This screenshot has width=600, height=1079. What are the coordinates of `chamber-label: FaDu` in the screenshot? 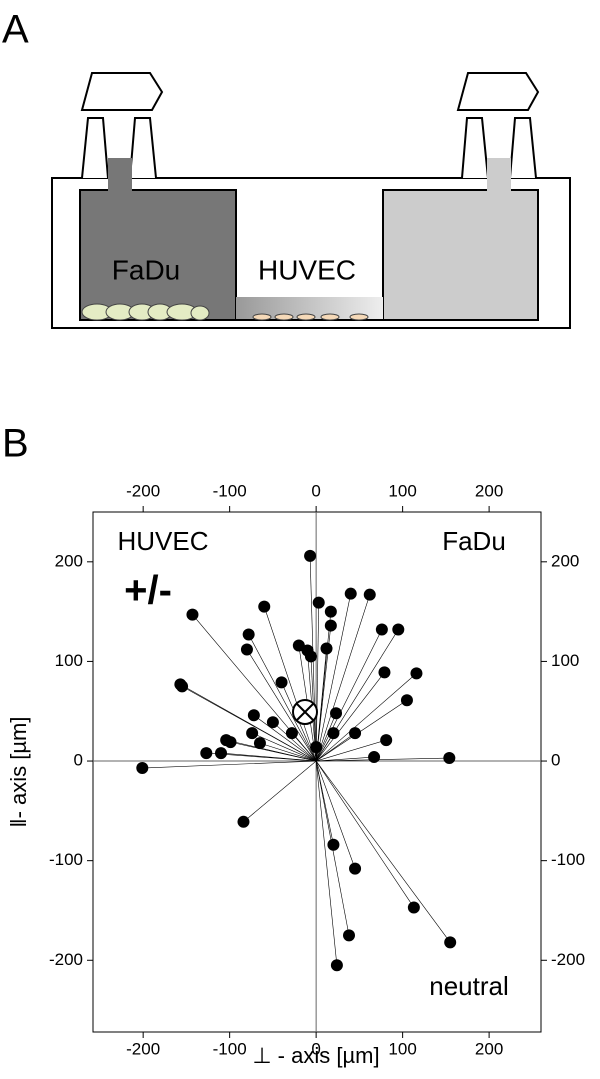 It's located at (146, 269).